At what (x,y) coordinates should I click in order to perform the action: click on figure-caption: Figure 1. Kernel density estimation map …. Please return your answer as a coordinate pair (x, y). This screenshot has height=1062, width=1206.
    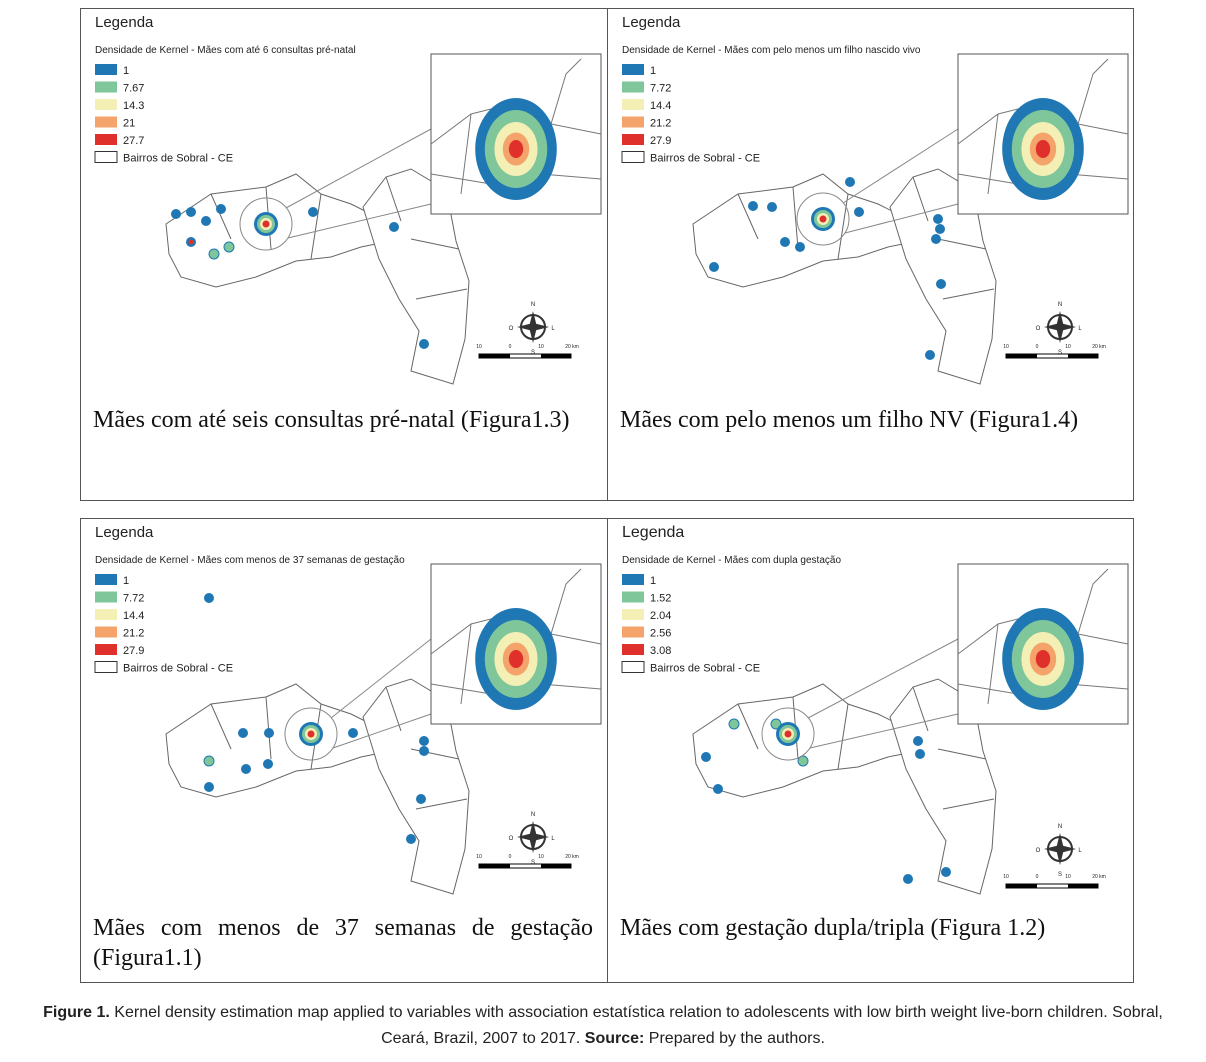
    Looking at the image, I should click on (603, 1026).